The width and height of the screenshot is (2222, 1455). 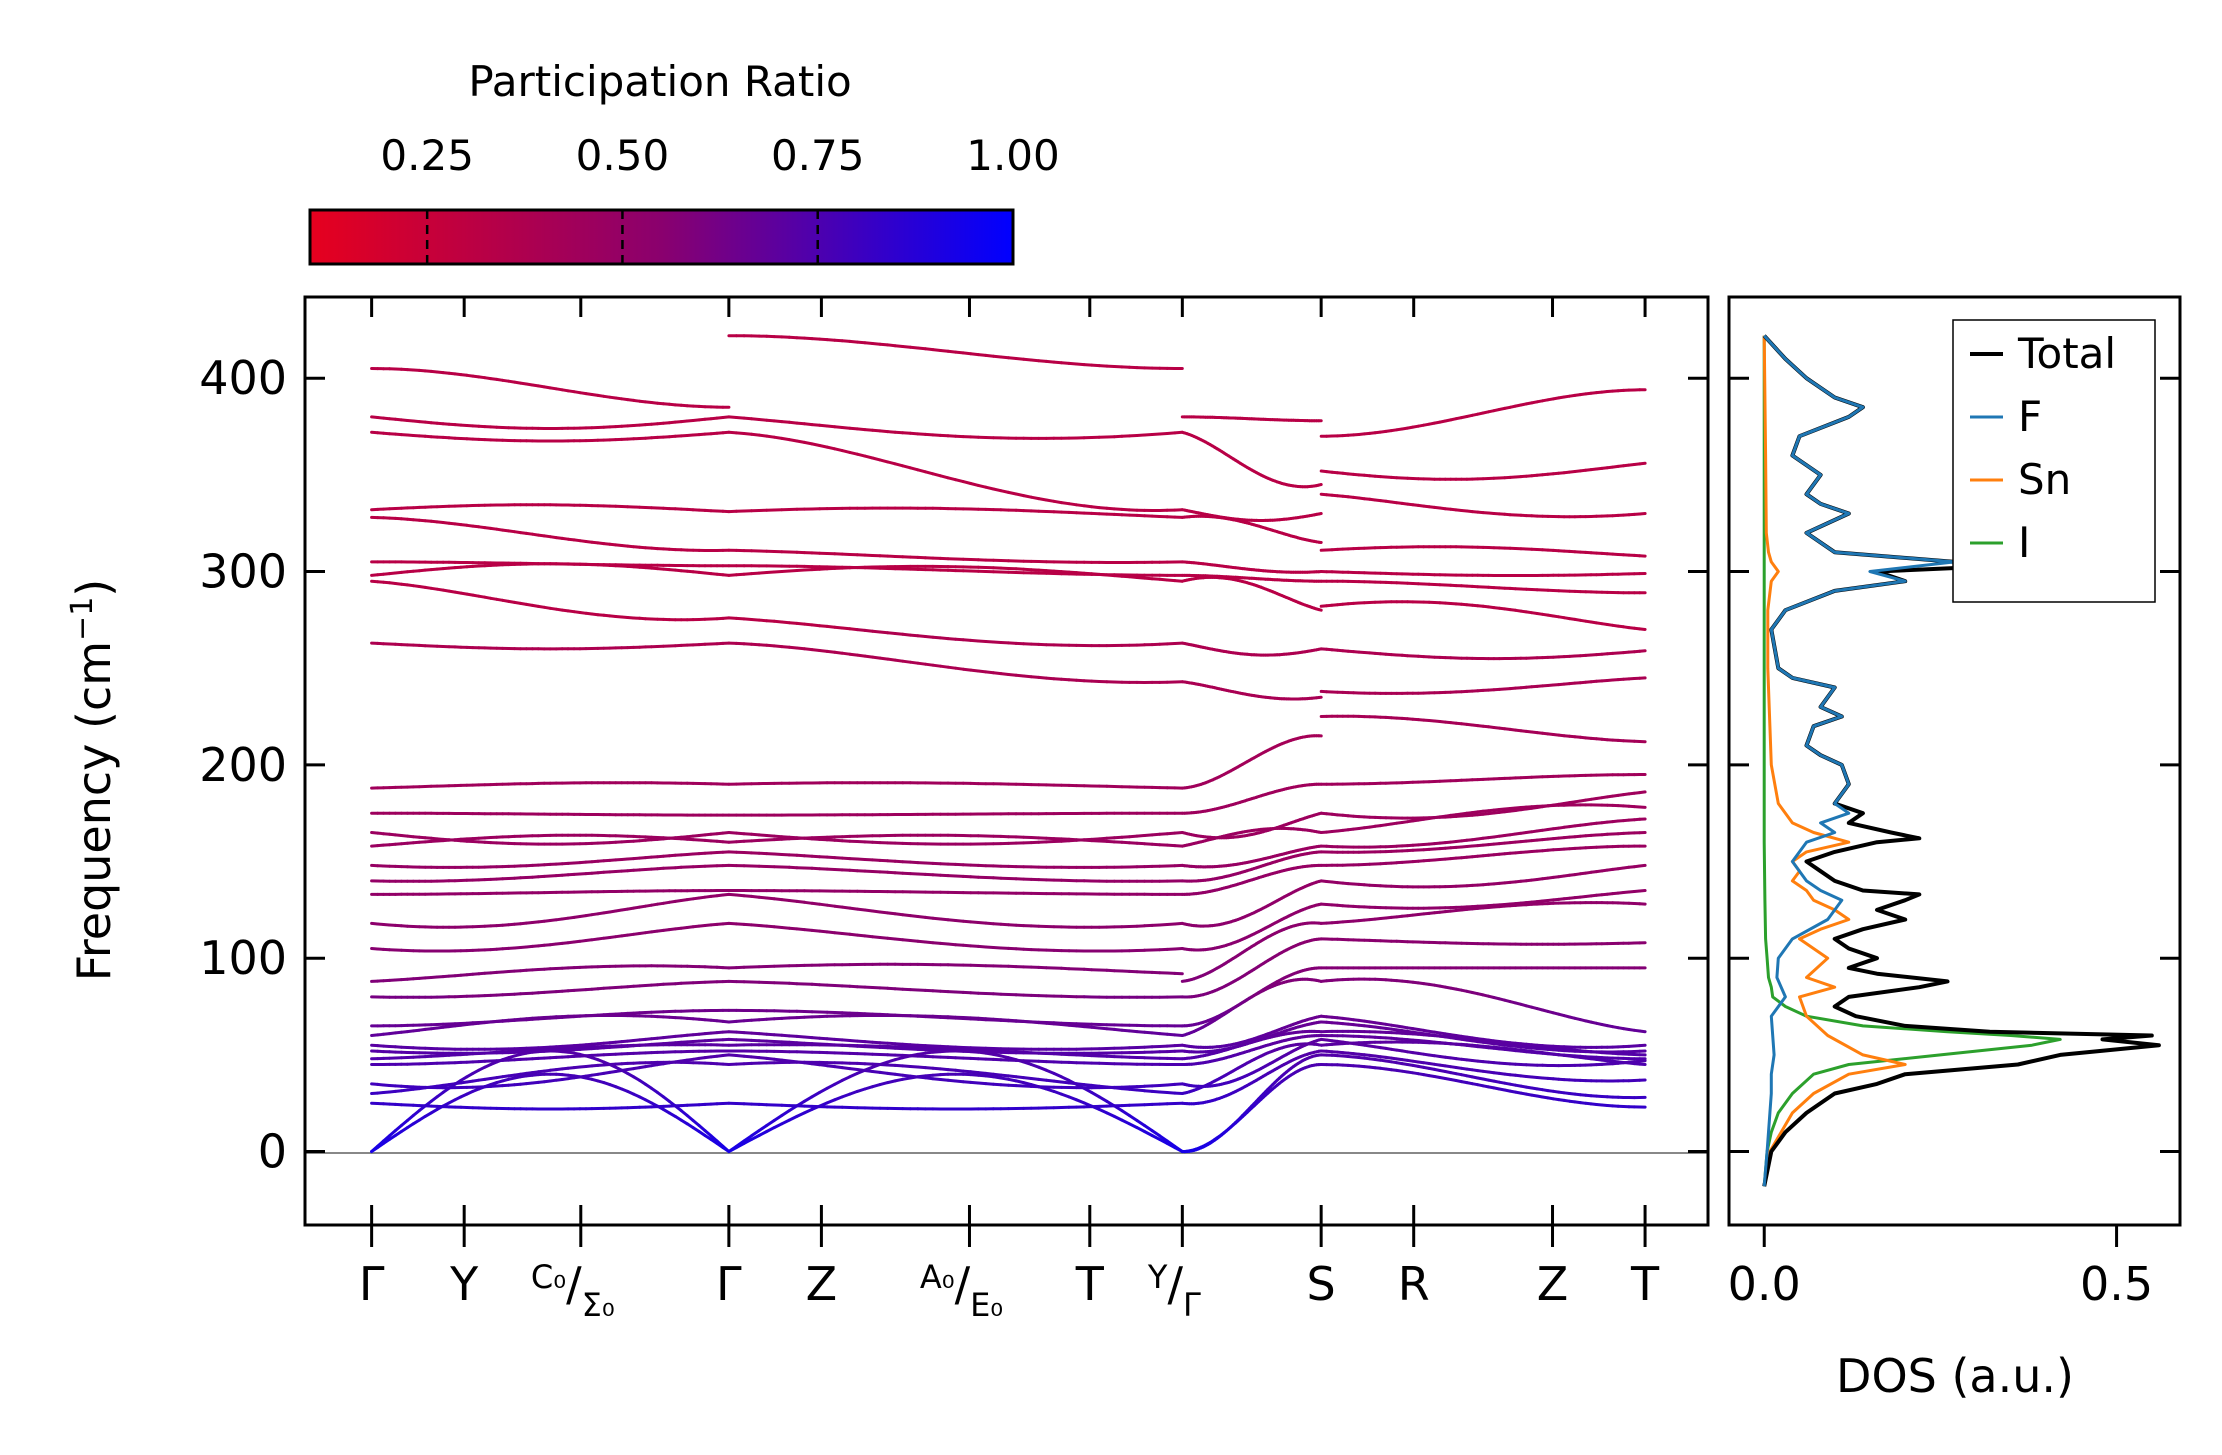 What do you see at coordinates (427, 155) in the screenshot?
I see `colorbar-tick-label: 0.25` at bounding box center [427, 155].